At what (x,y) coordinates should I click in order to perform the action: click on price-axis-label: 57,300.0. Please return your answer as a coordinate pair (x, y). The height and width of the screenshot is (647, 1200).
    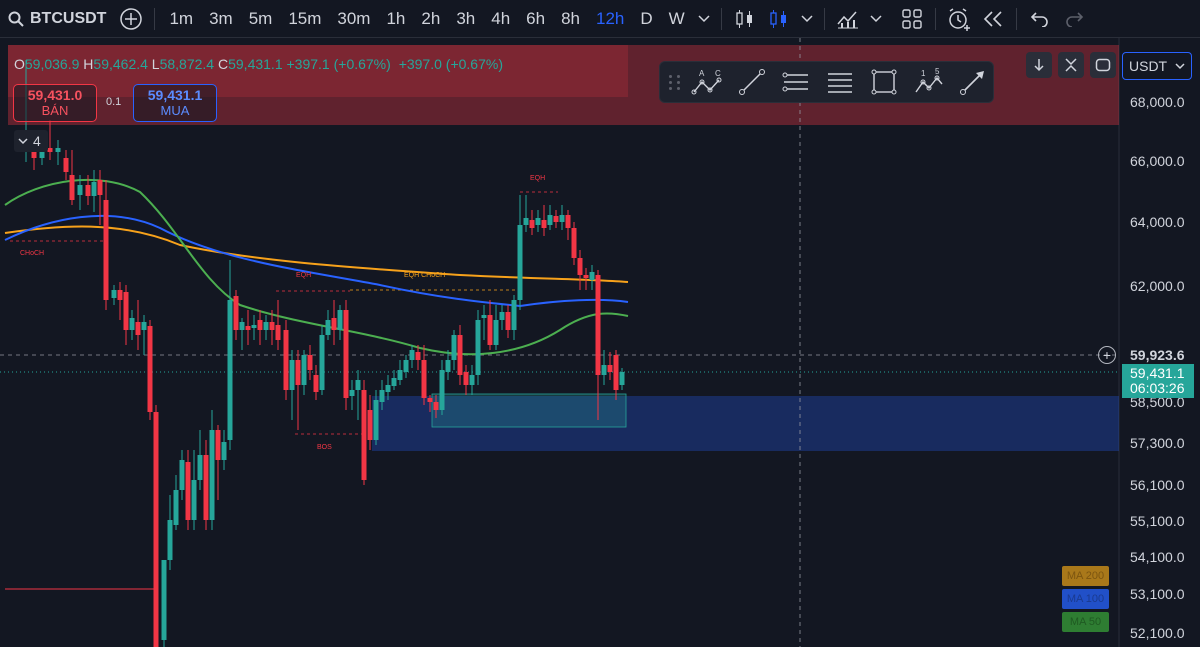
    Looking at the image, I should click on (1157, 443).